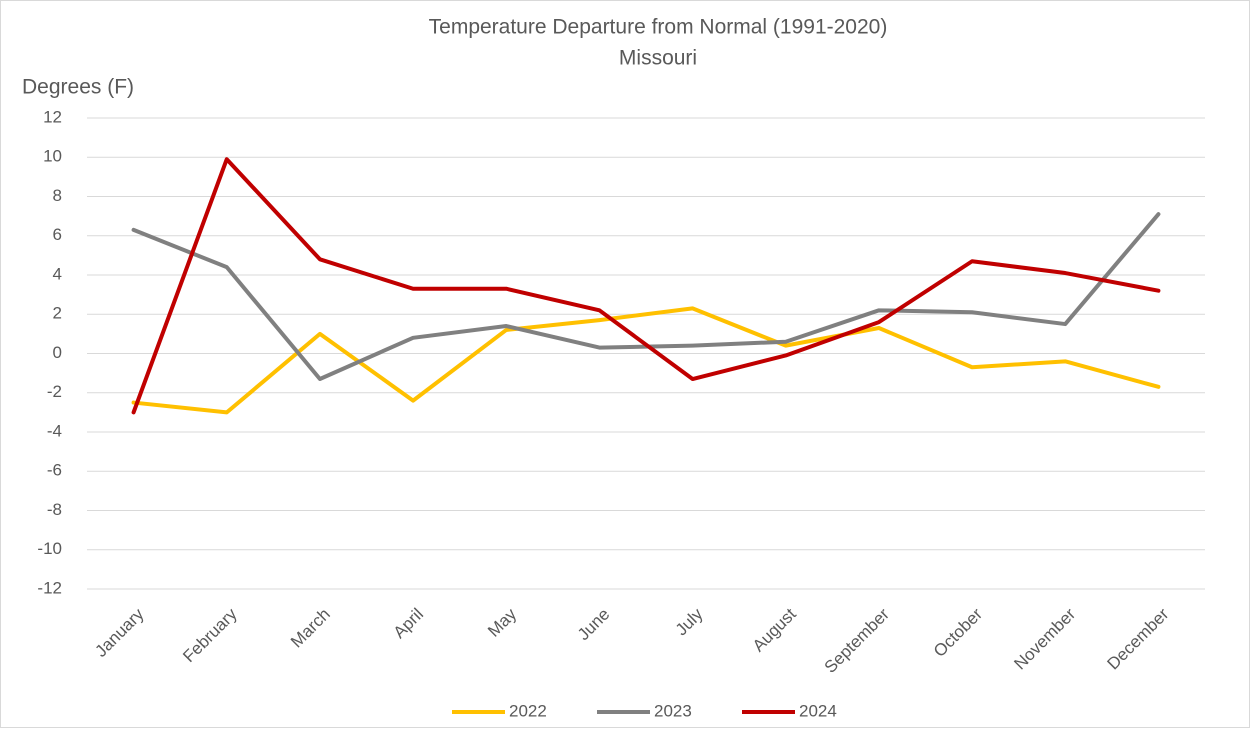  Describe the element at coordinates (57, 352) in the screenshot. I see `y-tick-label: 0` at that location.